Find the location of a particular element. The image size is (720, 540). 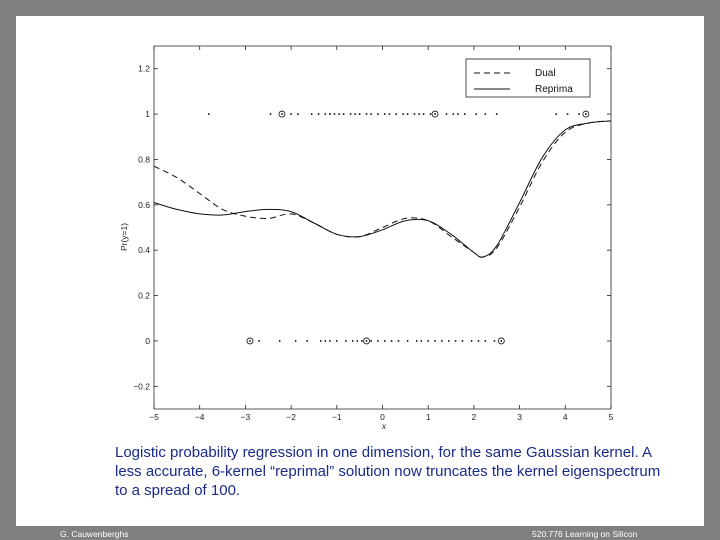

x-tick-label: −4 is located at coordinates (200, 417).